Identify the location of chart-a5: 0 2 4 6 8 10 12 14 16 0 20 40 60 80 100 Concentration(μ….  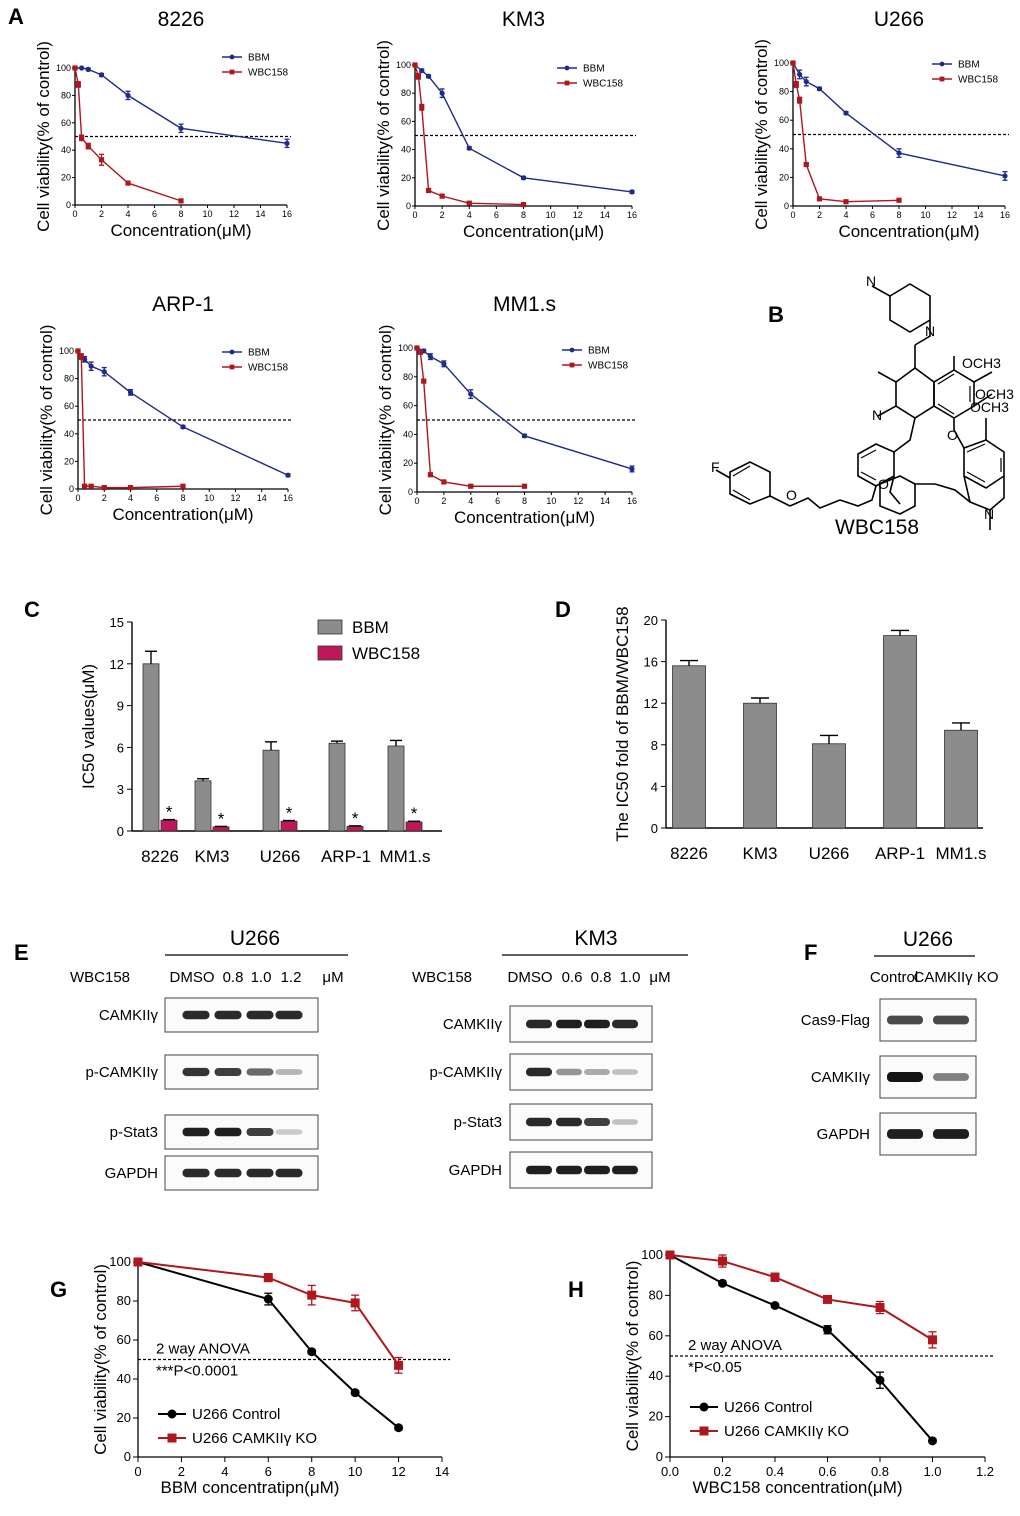
(506, 410).